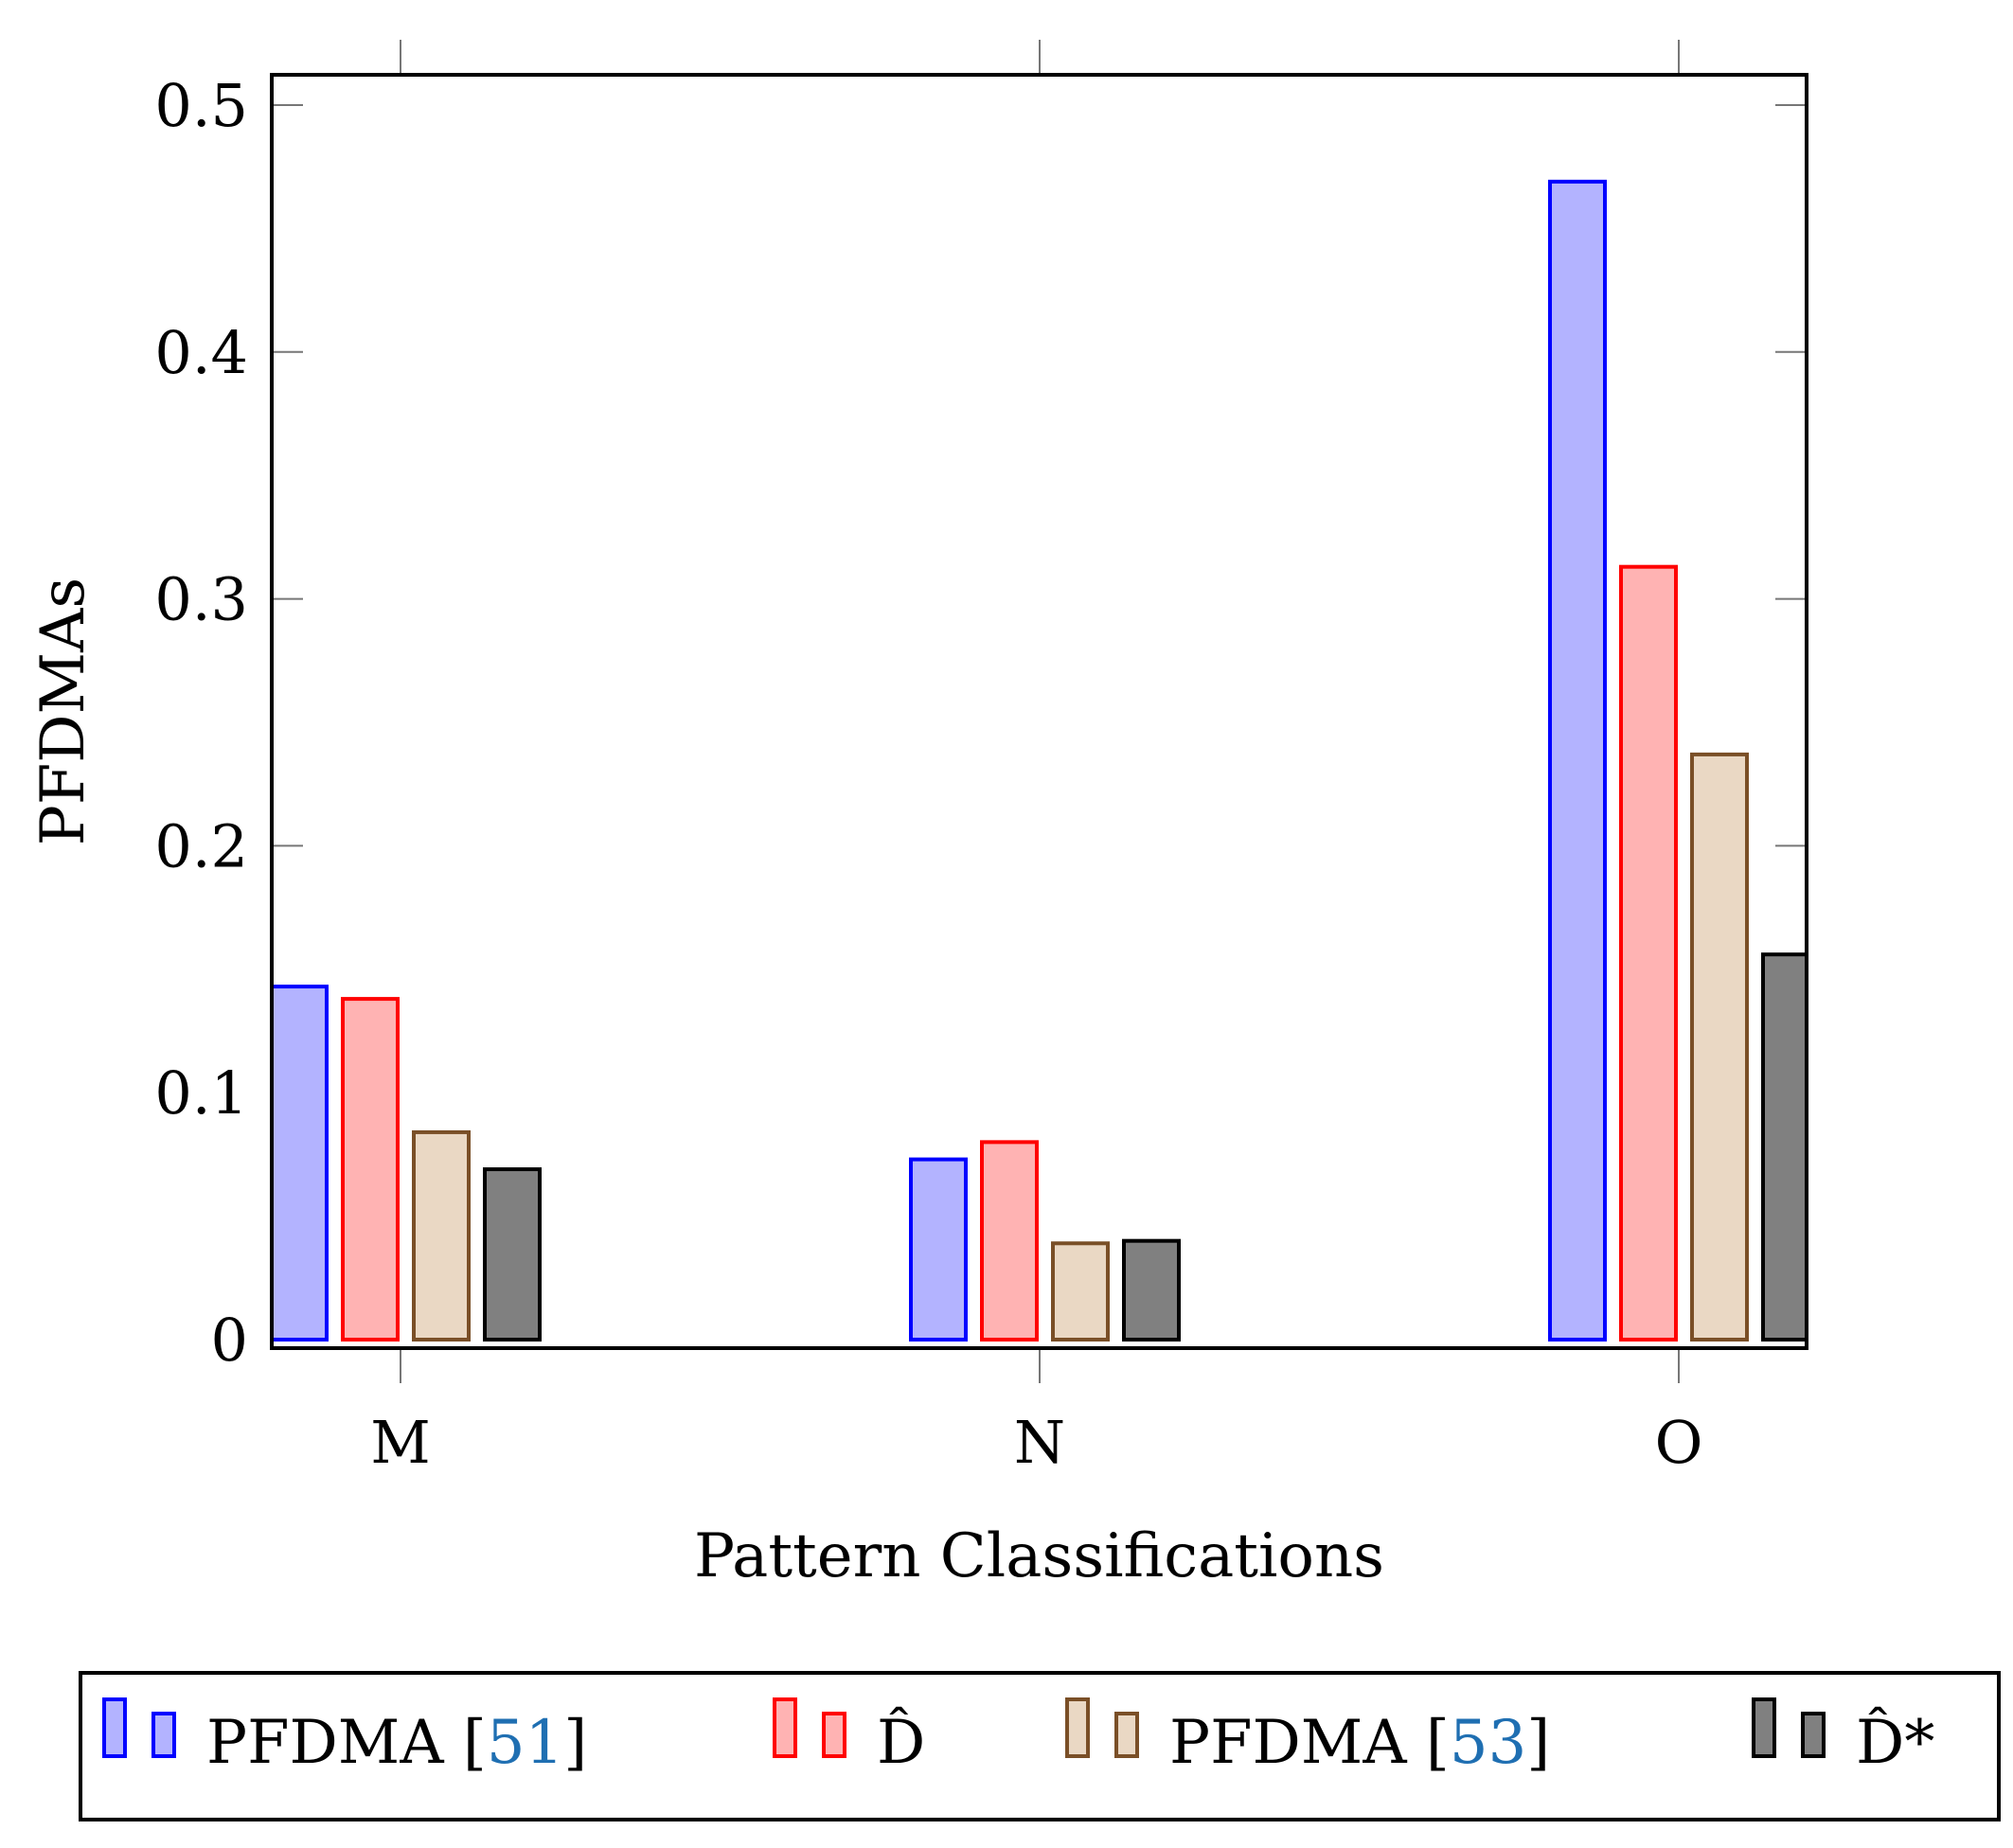 The image size is (2013, 1848). I want to click on y-tick-label: 0, so click(229, 1340).